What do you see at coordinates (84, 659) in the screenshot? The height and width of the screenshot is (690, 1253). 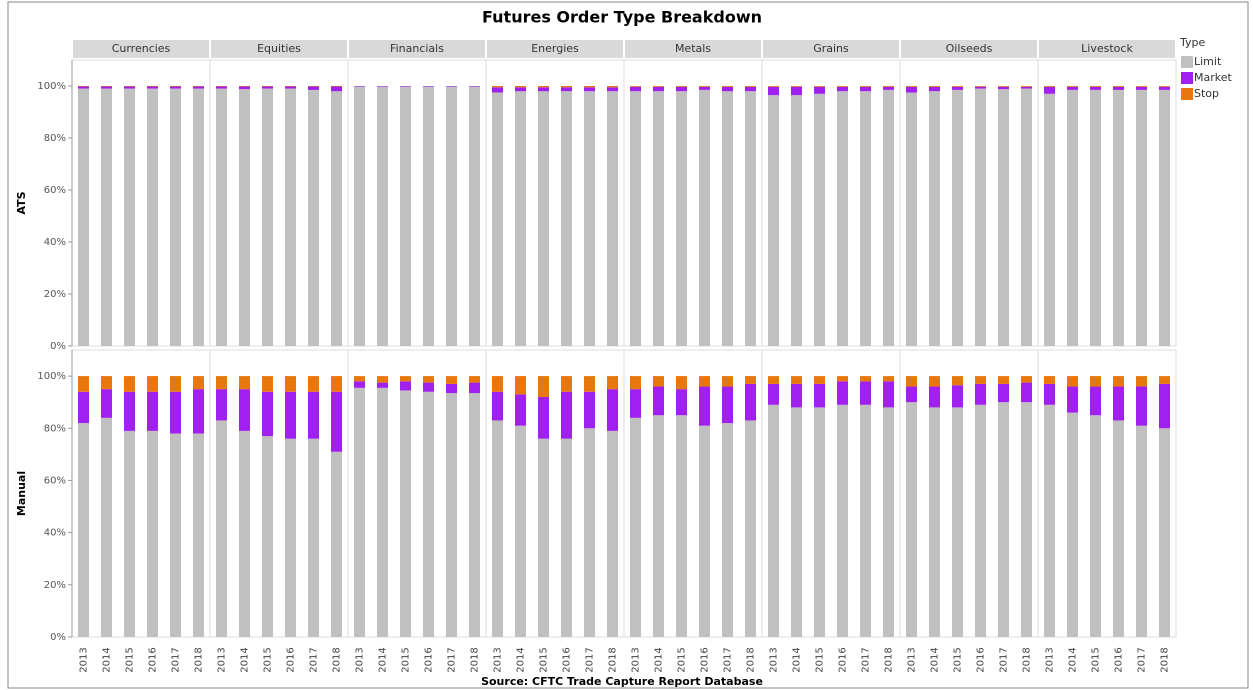 I see `x-tick-label: 2013` at bounding box center [84, 659].